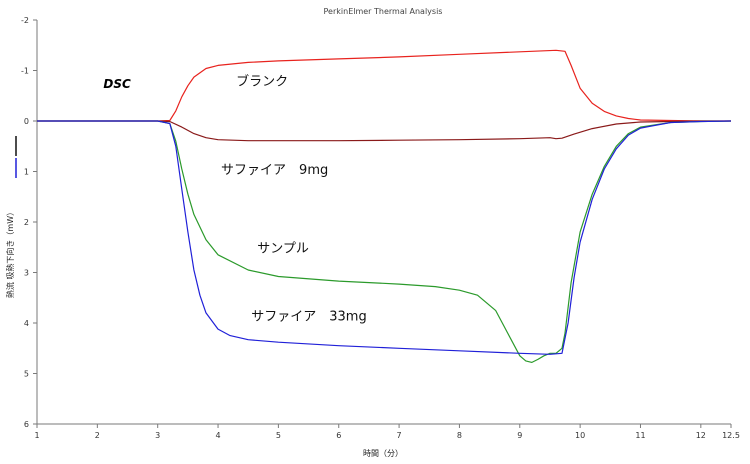 The height and width of the screenshot is (464, 750). Describe the element at coordinates (384, 131) in the screenshot. I see `sapphire-9mg-curve` at that location.